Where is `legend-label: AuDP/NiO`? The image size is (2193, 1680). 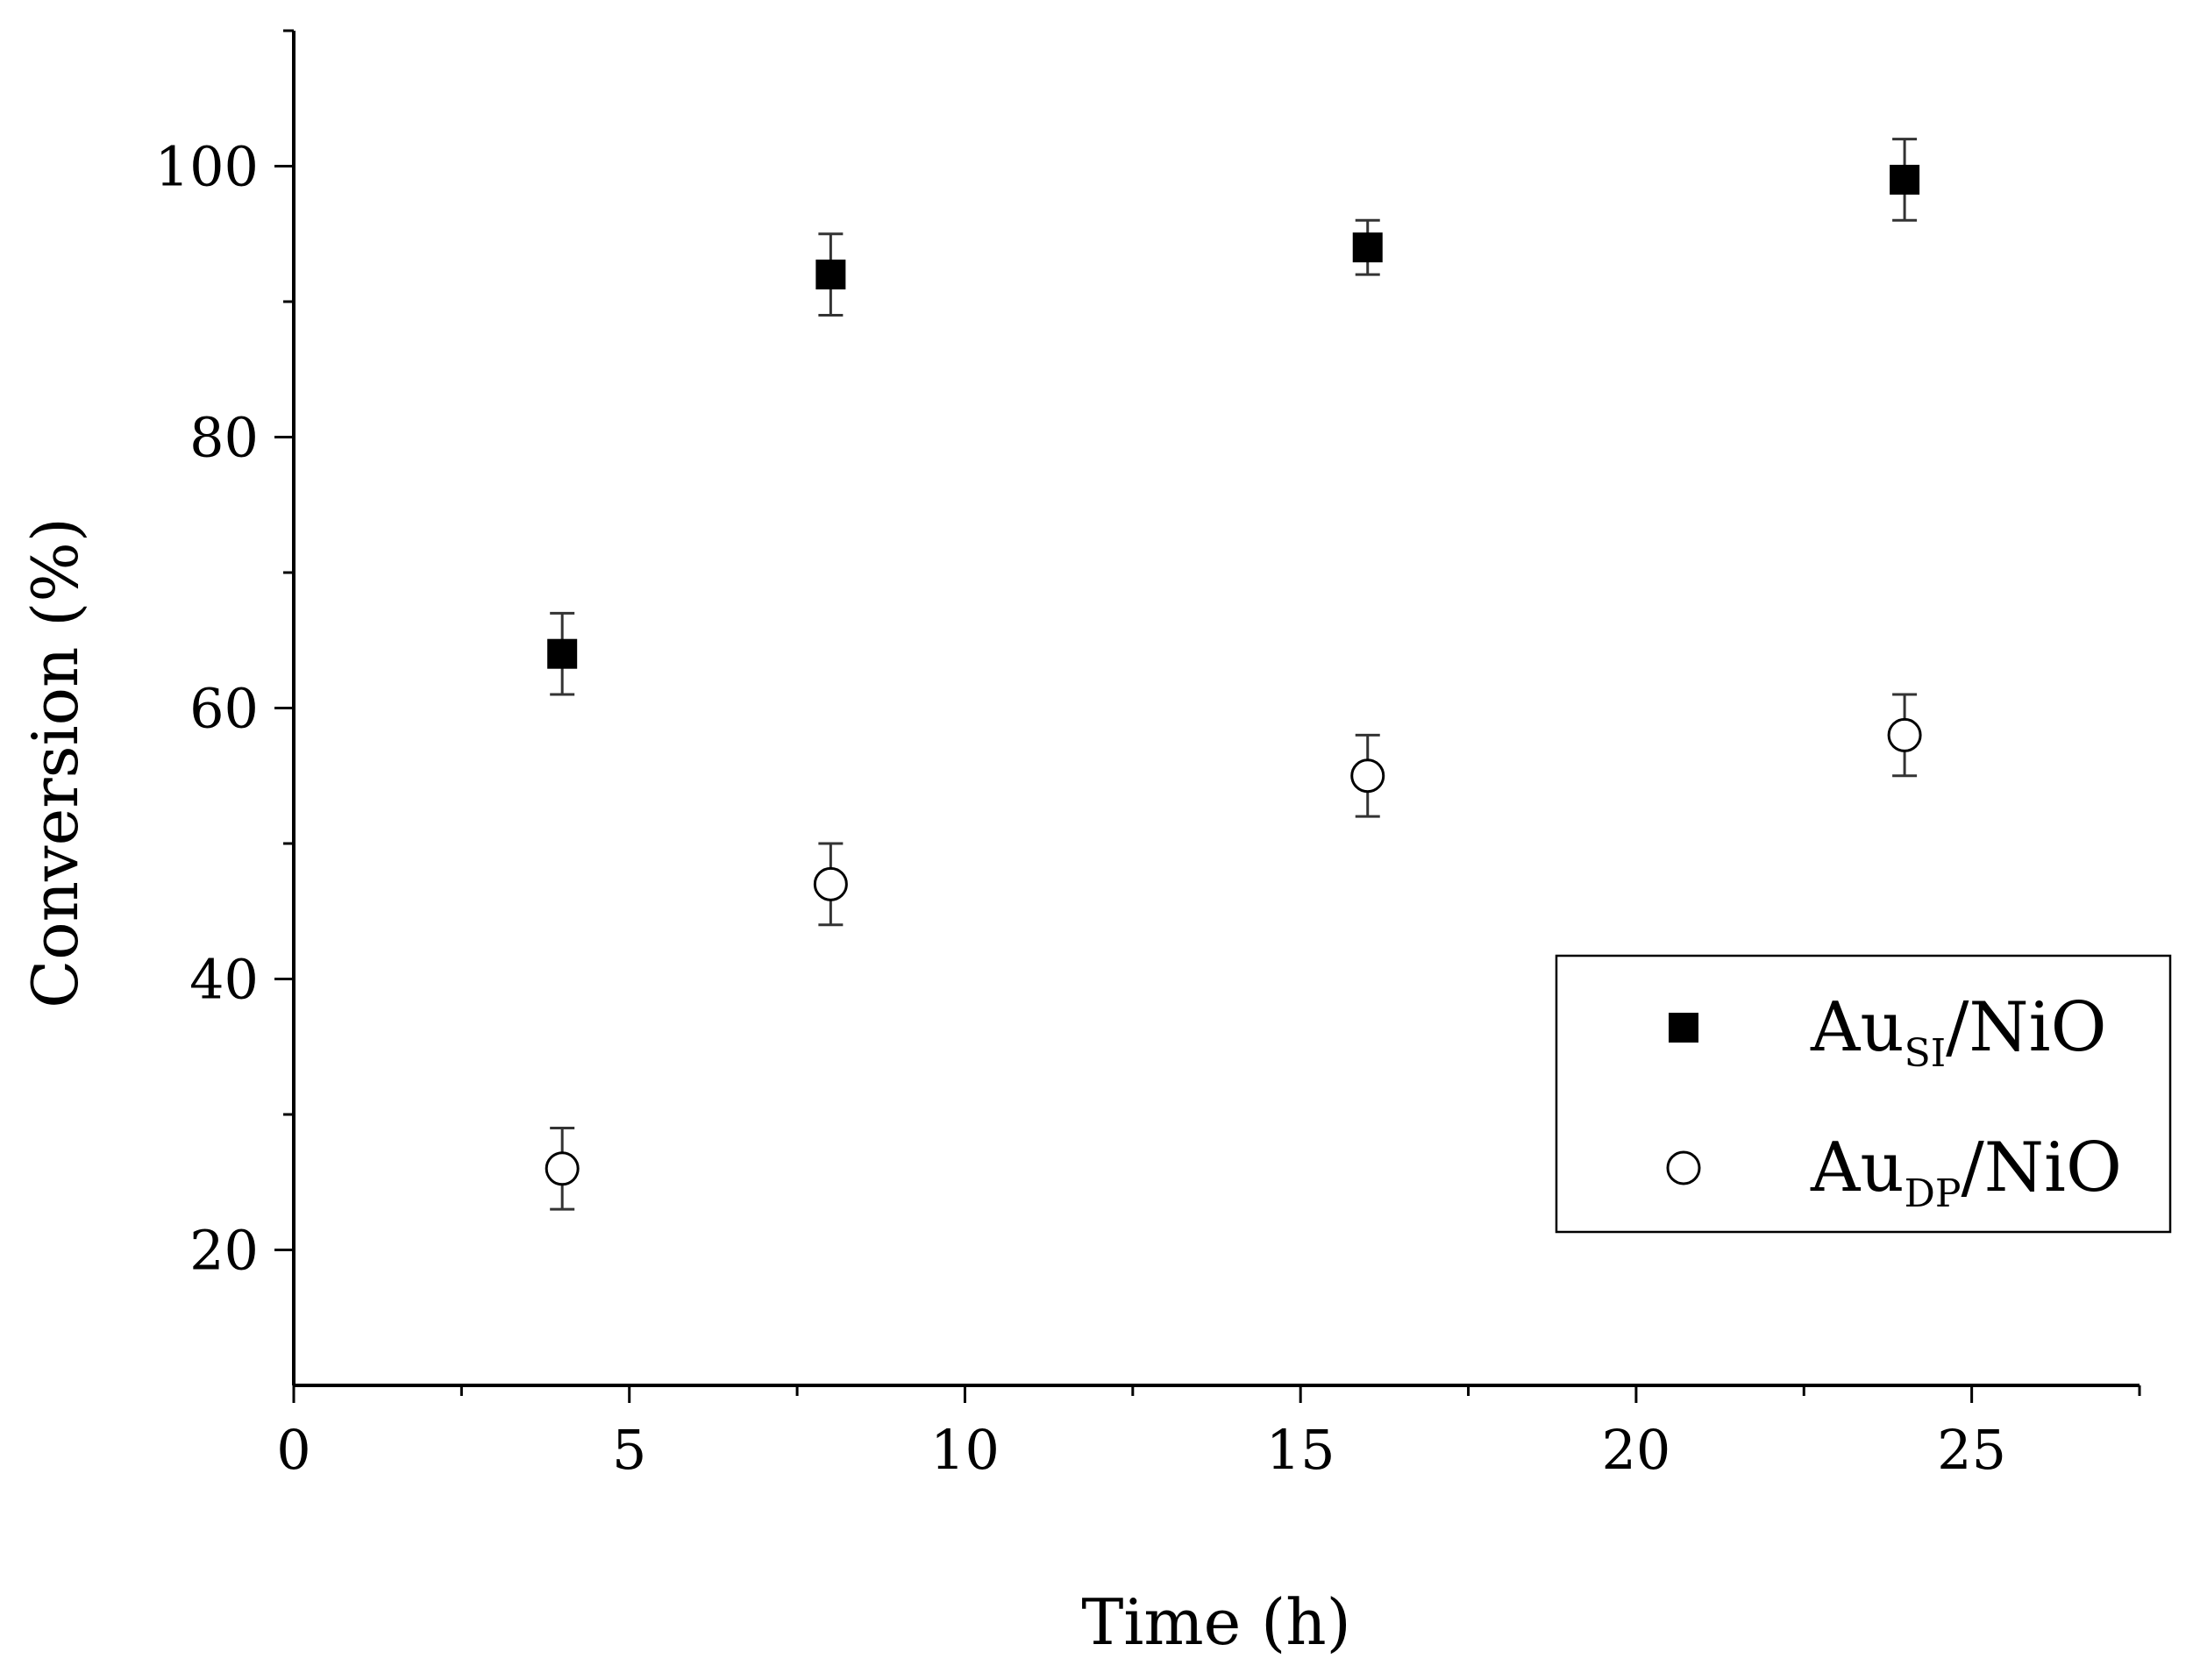
legend-label: AuDP/NiO is located at coordinates (1966, 1172).